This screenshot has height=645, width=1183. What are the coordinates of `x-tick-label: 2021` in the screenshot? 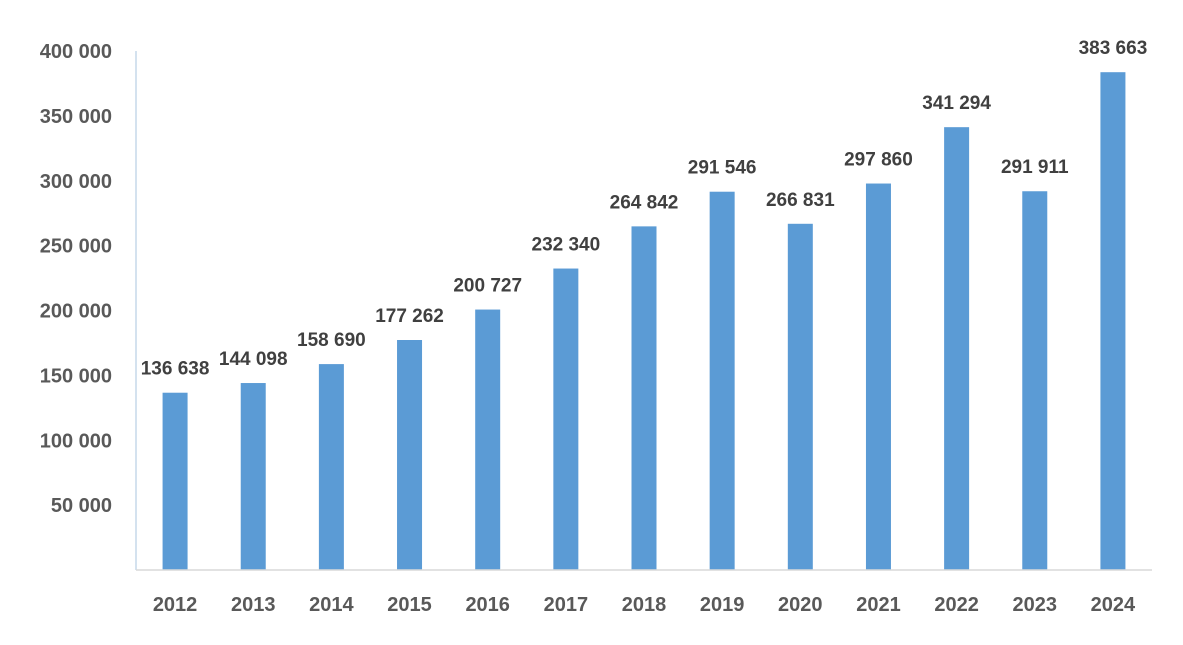 It's located at (878, 605).